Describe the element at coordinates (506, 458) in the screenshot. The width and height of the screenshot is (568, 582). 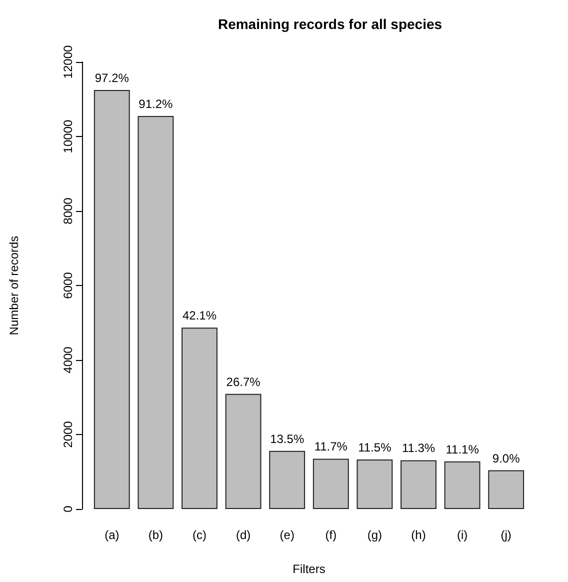
I see `annotation: 9.0%` at that location.